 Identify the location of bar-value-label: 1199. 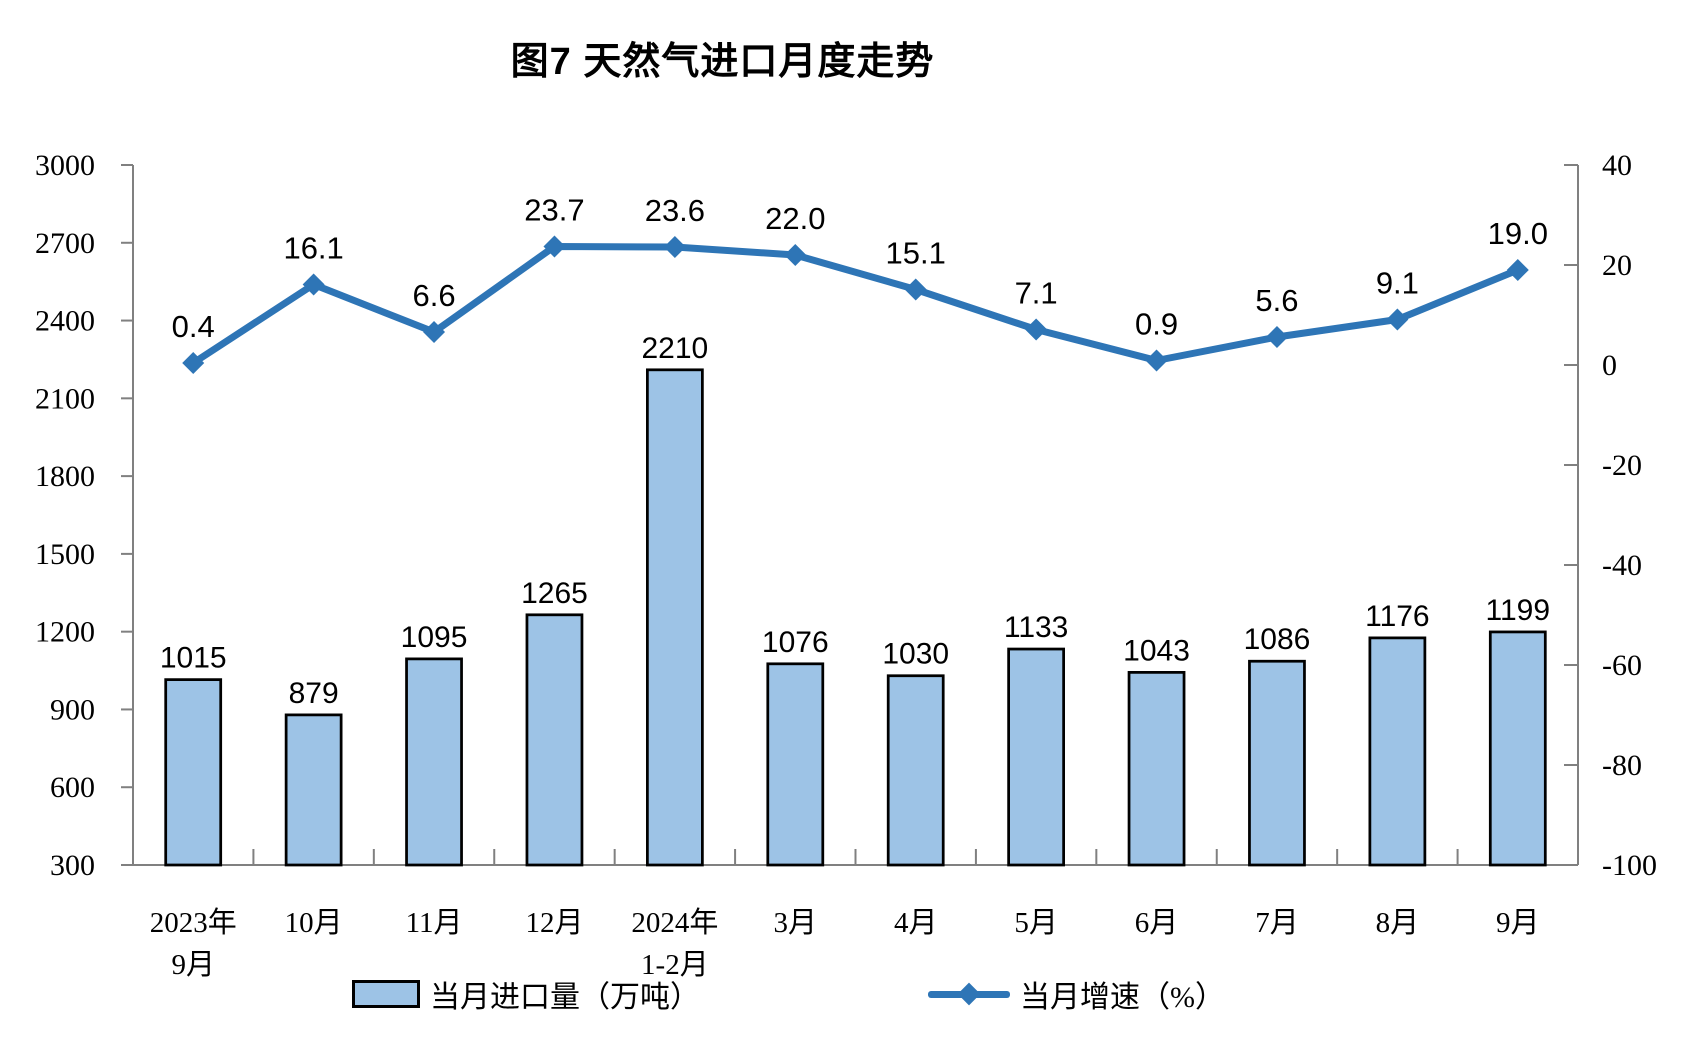
(1518, 610).